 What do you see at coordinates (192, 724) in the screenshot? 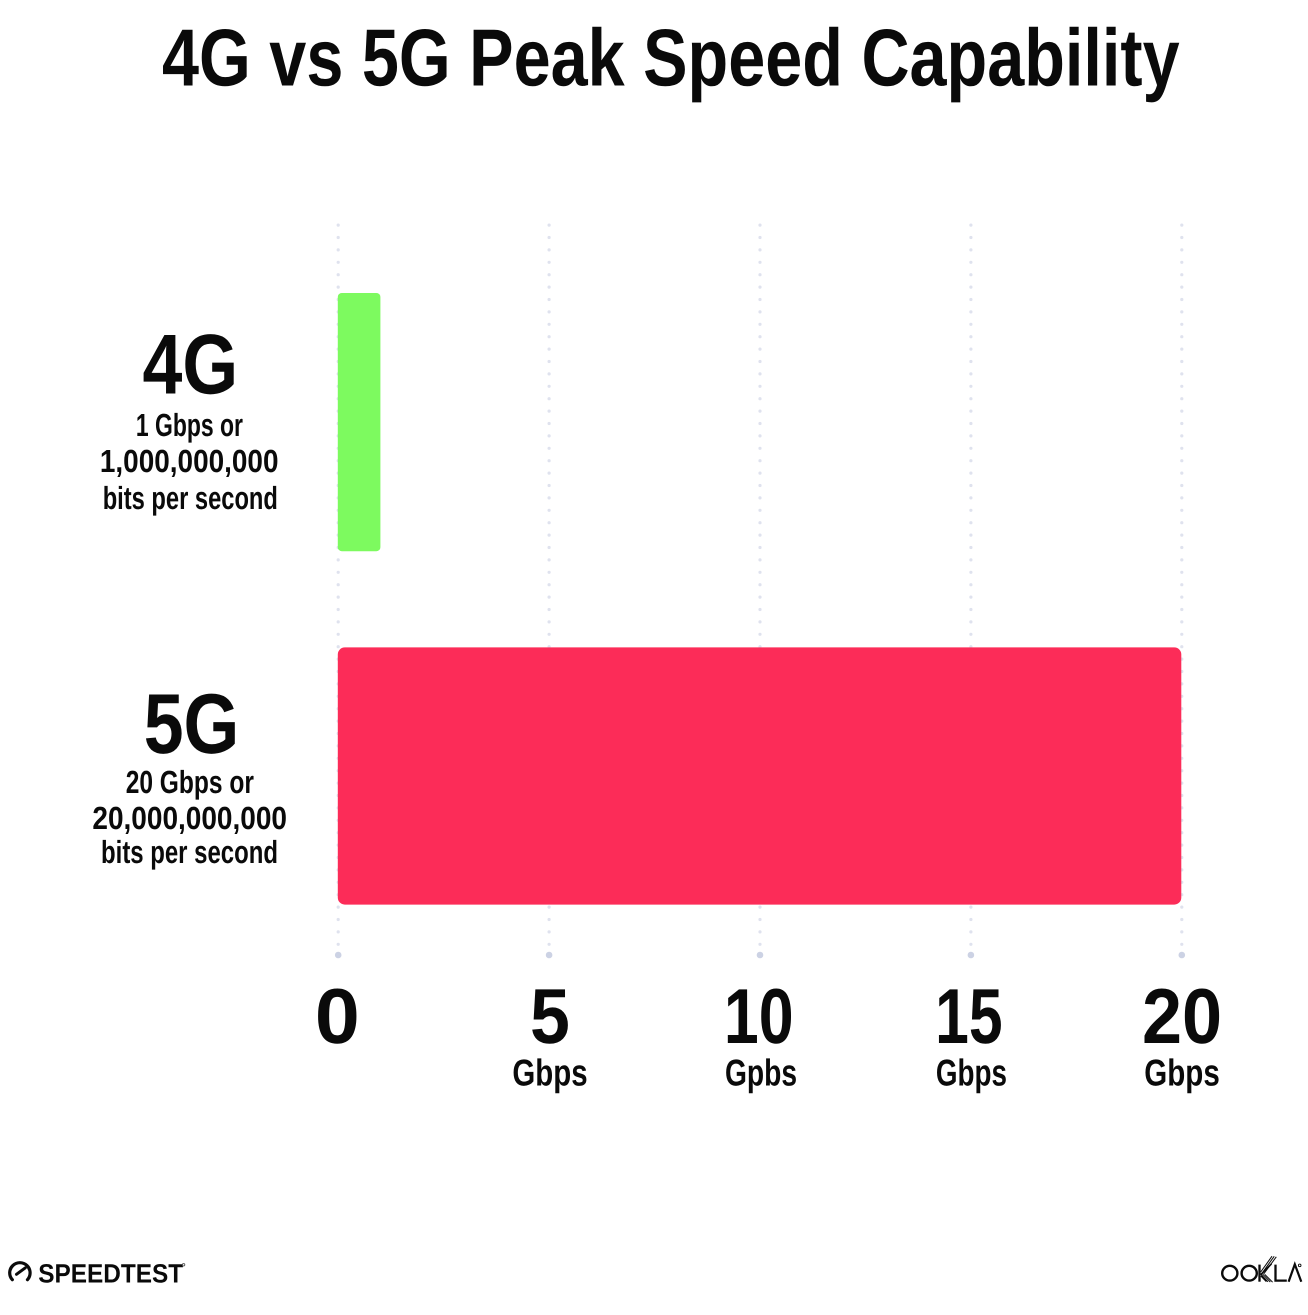
I see `svg-text: 5G` at bounding box center [192, 724].